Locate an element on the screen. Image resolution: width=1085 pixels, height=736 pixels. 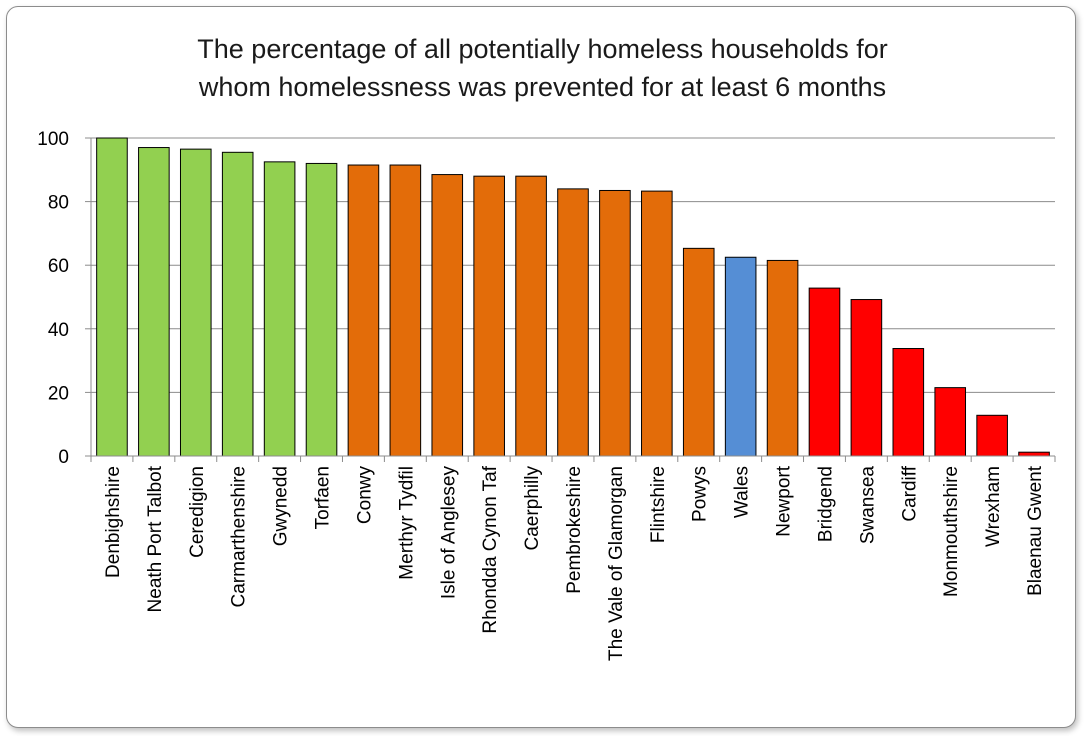
x-category-label: Bridgend is located at coordinates (825, 504).